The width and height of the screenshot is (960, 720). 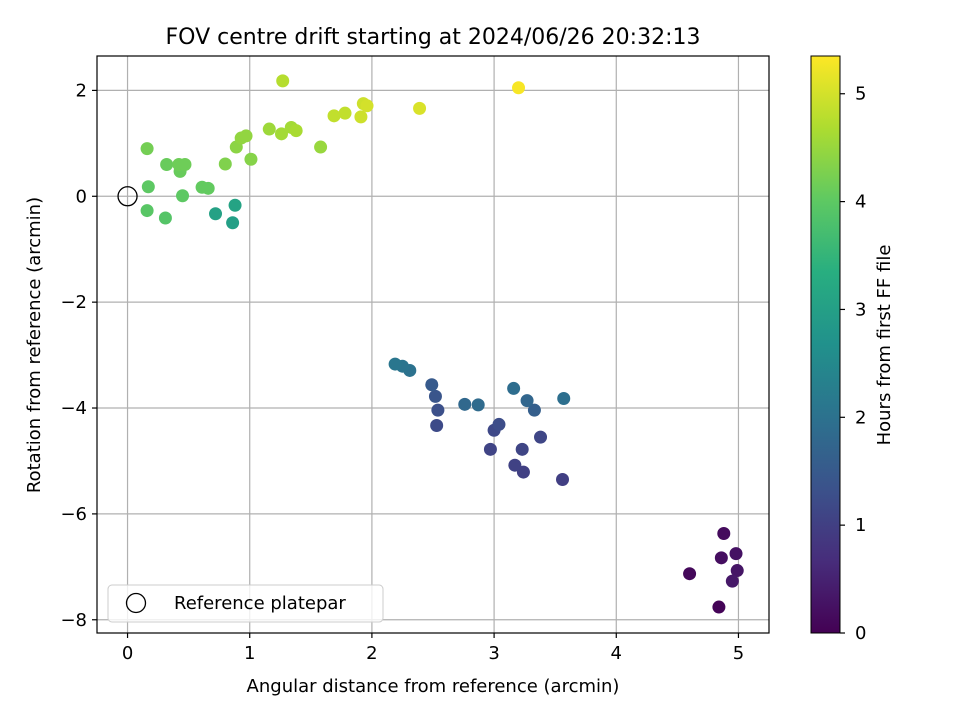 What do you see at coordinates (433, 686) in the screenshot?
I see `x-axis-label: Angular distance from reference (arcmin)` at bounding box center [433, 686].